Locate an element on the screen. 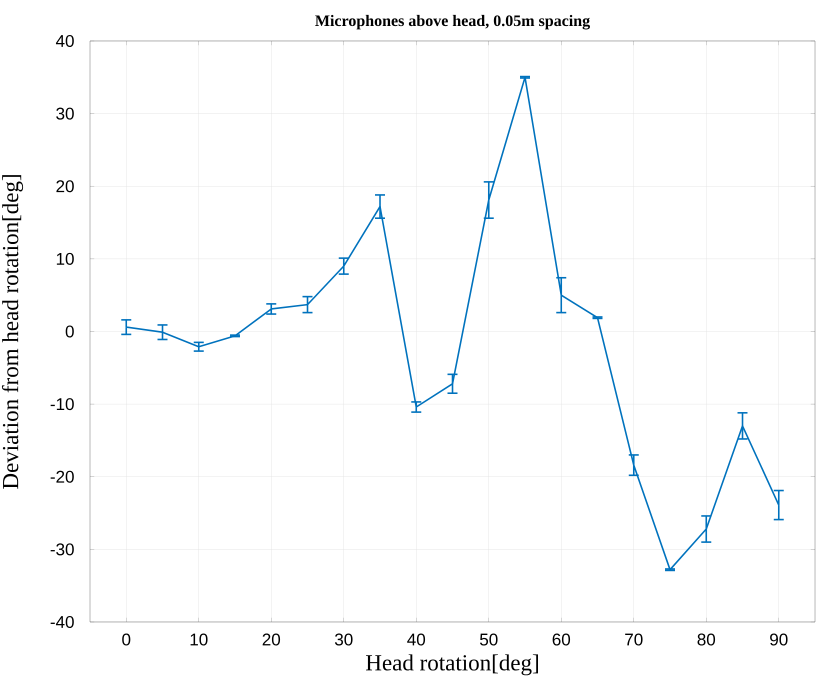  y-tick-label: 10 is located at coordinates (65, 258).